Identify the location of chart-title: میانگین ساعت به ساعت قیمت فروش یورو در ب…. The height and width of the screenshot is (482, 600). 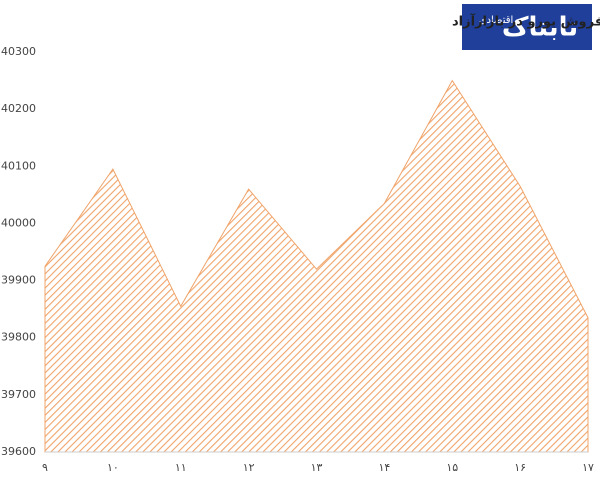
(526, 21).